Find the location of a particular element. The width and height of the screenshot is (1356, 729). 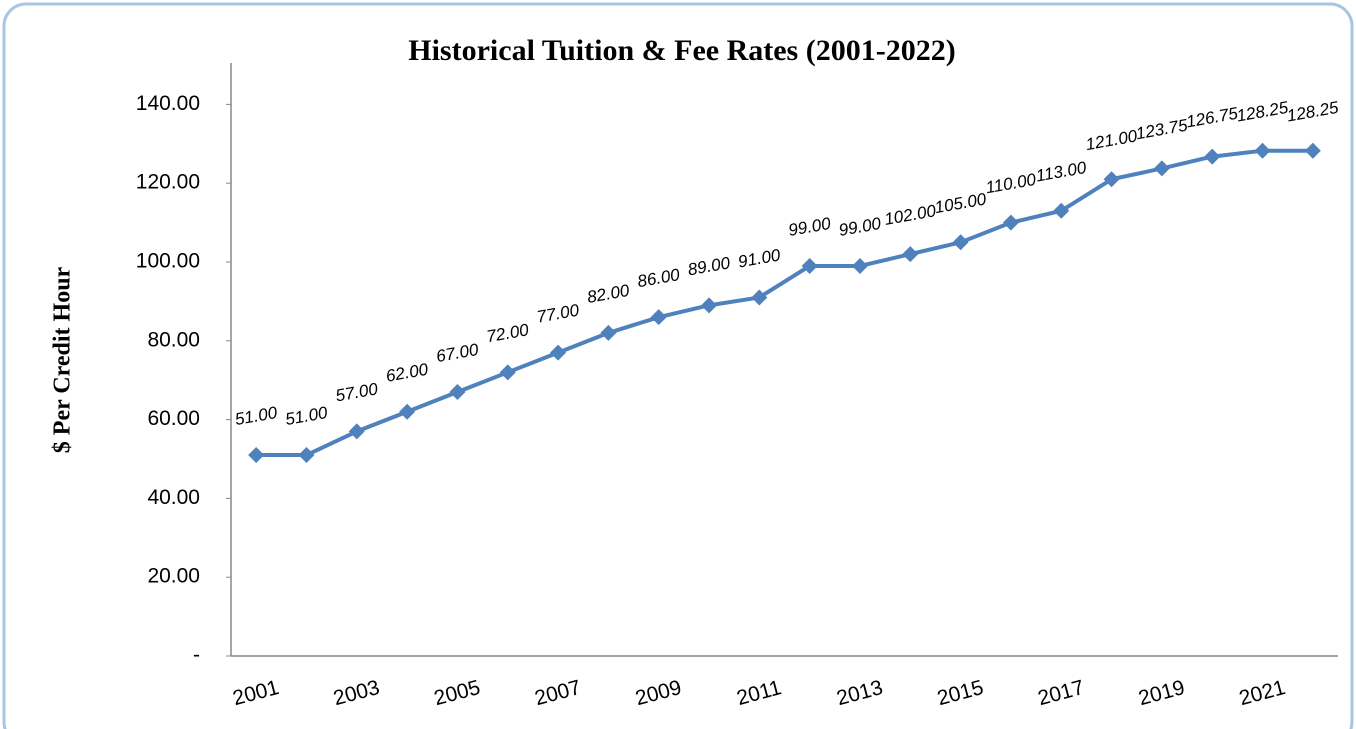

y-axis-label: $ Per Credit Hour is located at coordinates (63, 359).